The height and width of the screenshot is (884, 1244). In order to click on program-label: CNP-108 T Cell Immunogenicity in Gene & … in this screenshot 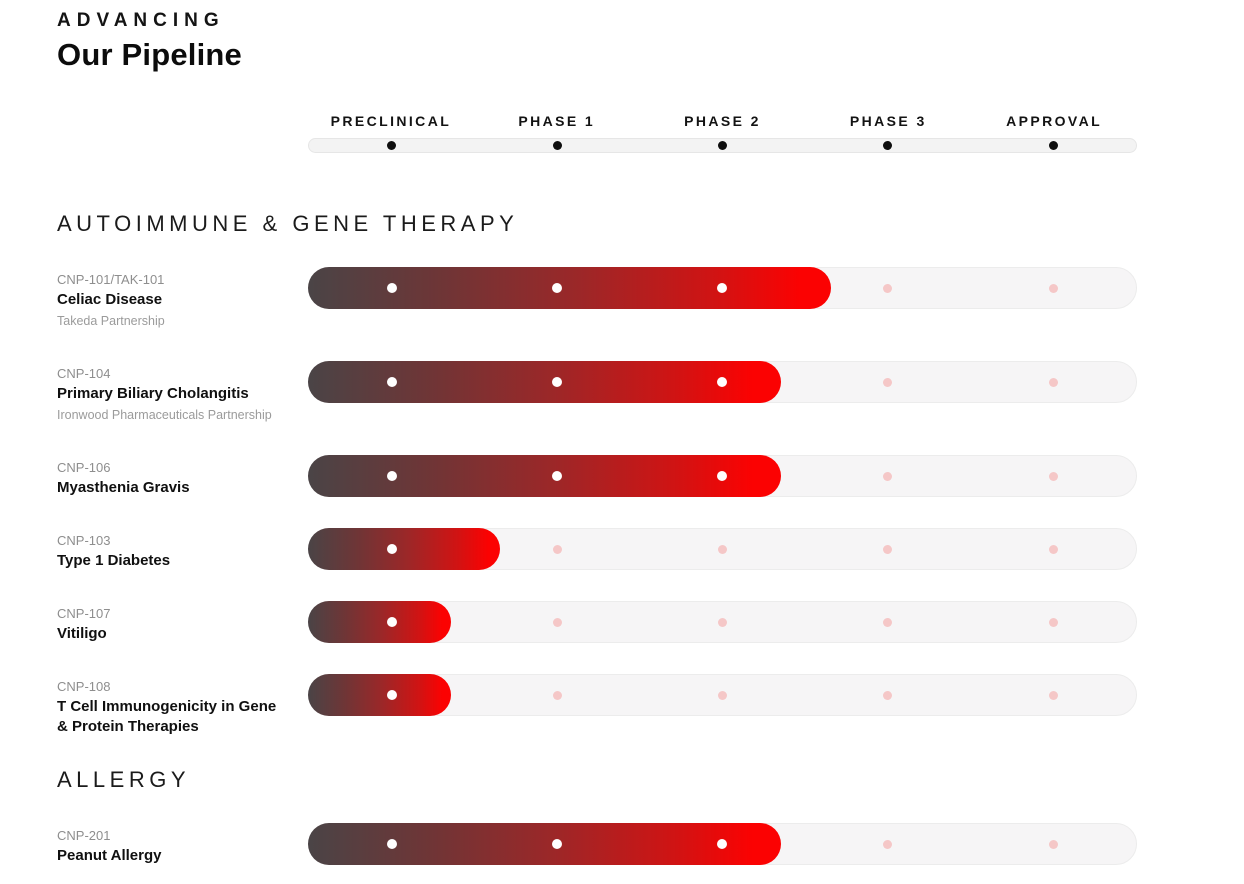, I will do `click(182, 705)`.